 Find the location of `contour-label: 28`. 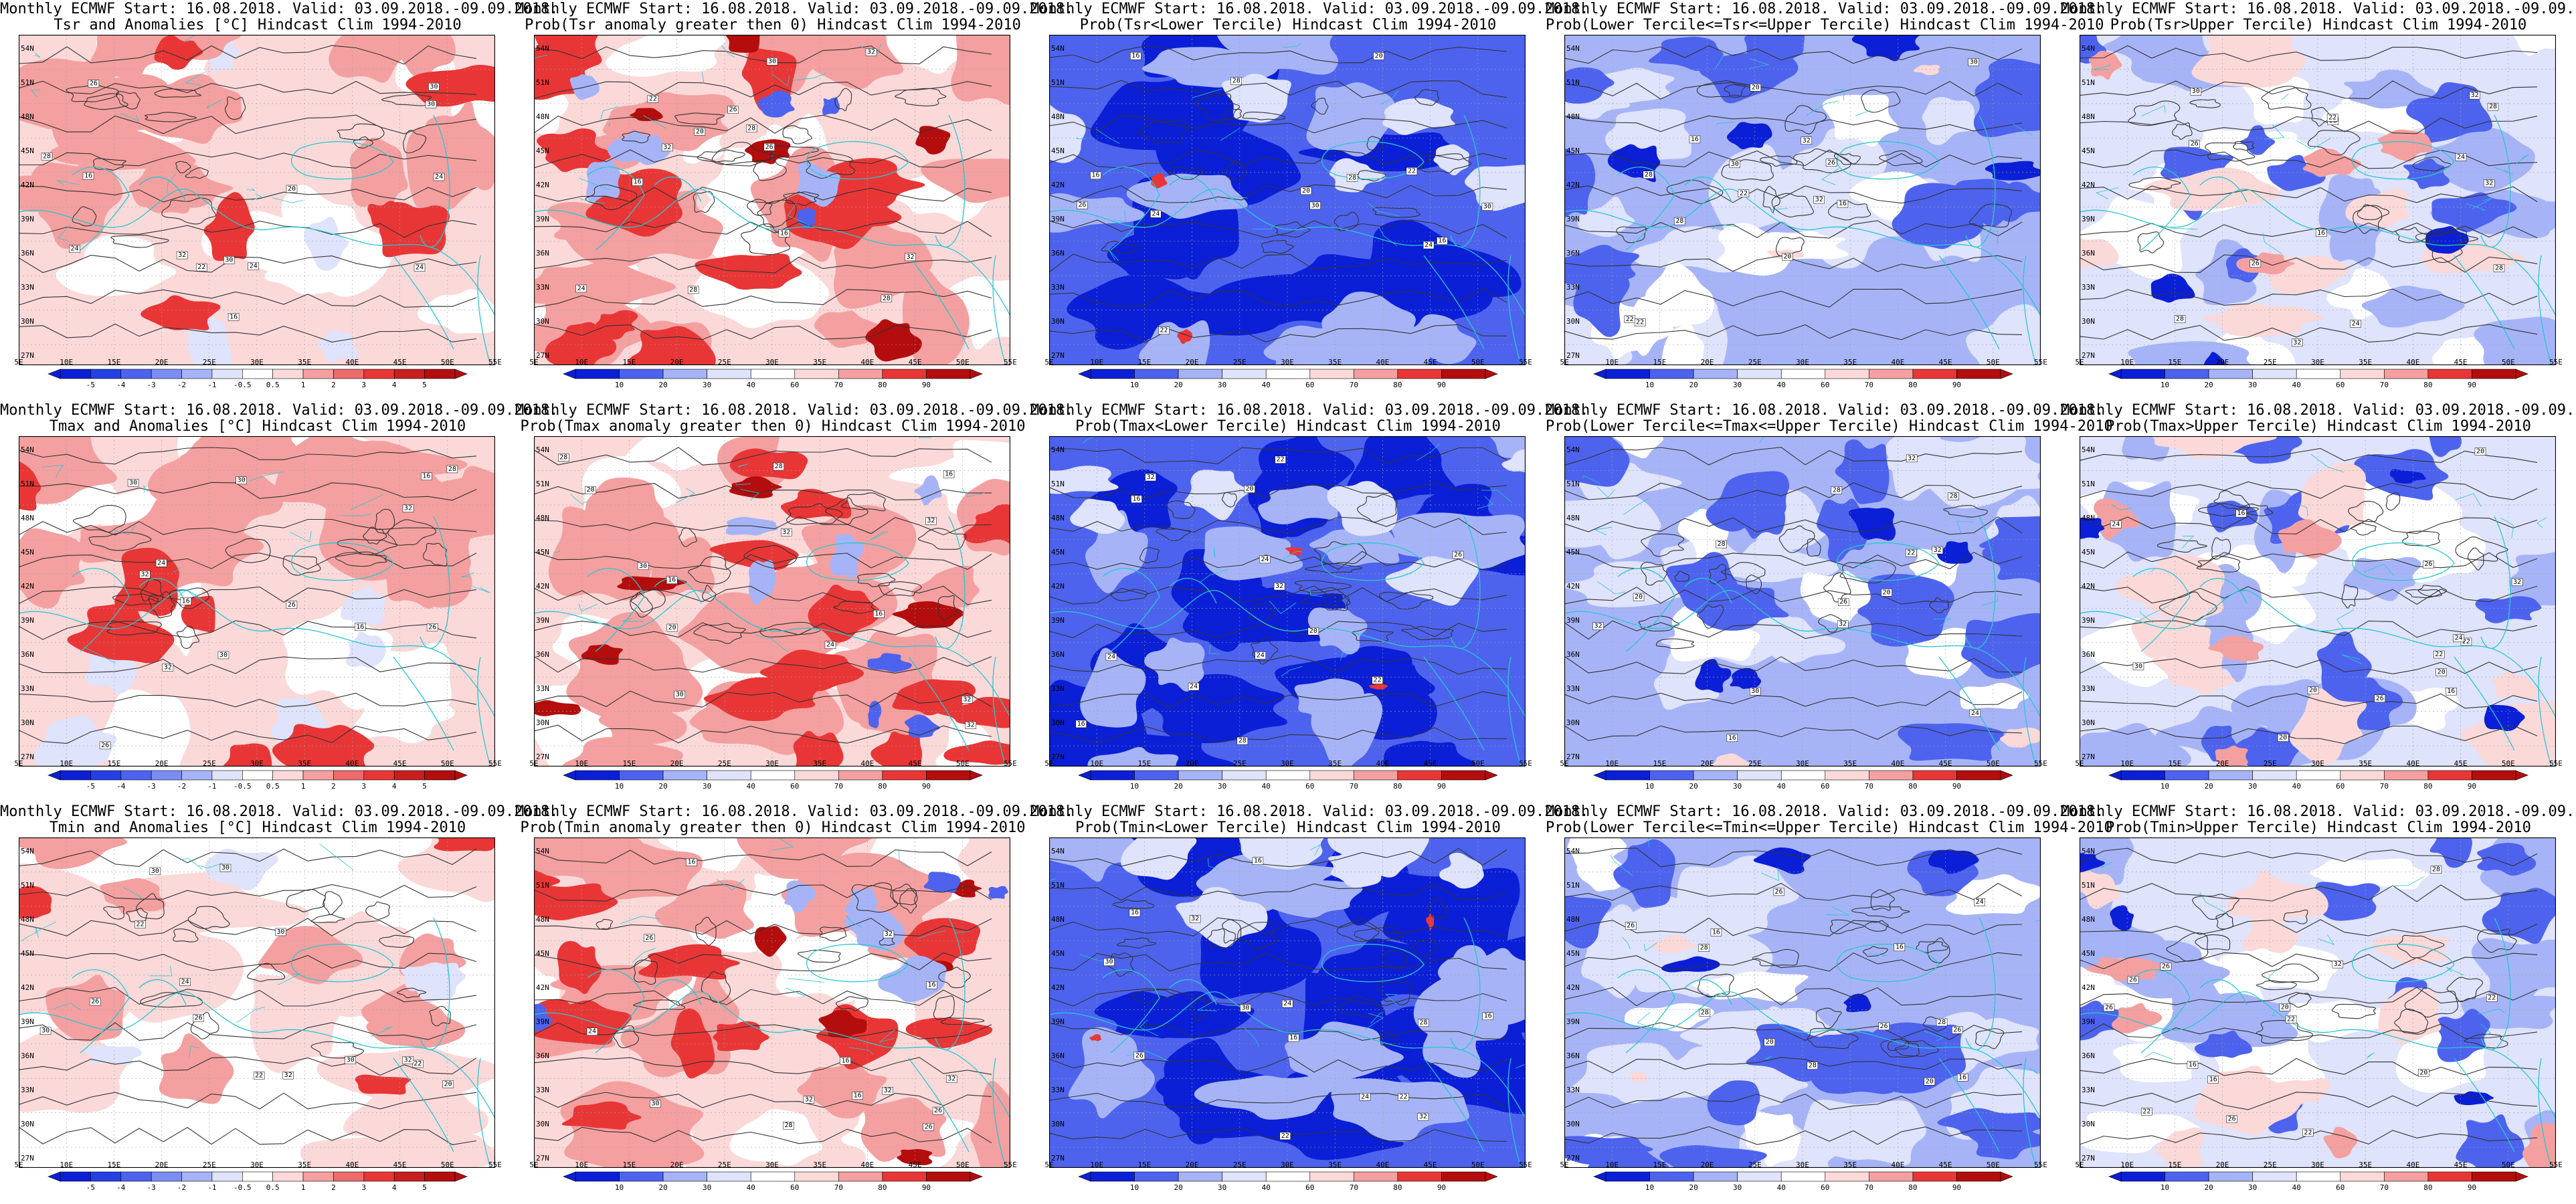

contour-label: 28 is located at coordinates (1649, 175).